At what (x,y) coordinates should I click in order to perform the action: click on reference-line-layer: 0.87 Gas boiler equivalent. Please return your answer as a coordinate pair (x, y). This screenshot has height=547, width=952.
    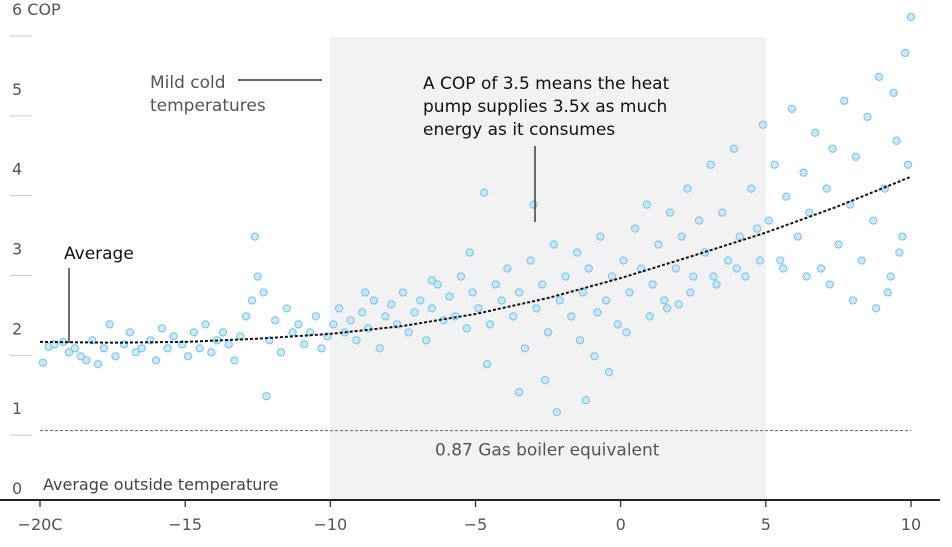
    Looking at the image, I should click on (475, 445).